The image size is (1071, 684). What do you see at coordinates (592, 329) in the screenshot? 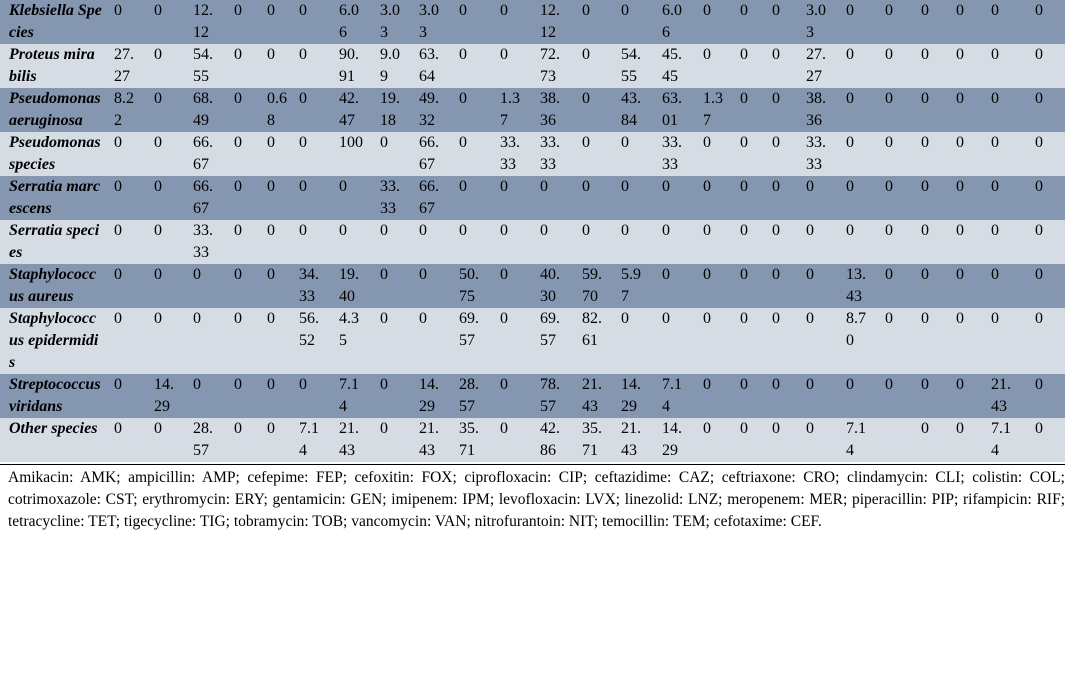
I see `cell-text: 82.61` at bounding box center [592, 329].